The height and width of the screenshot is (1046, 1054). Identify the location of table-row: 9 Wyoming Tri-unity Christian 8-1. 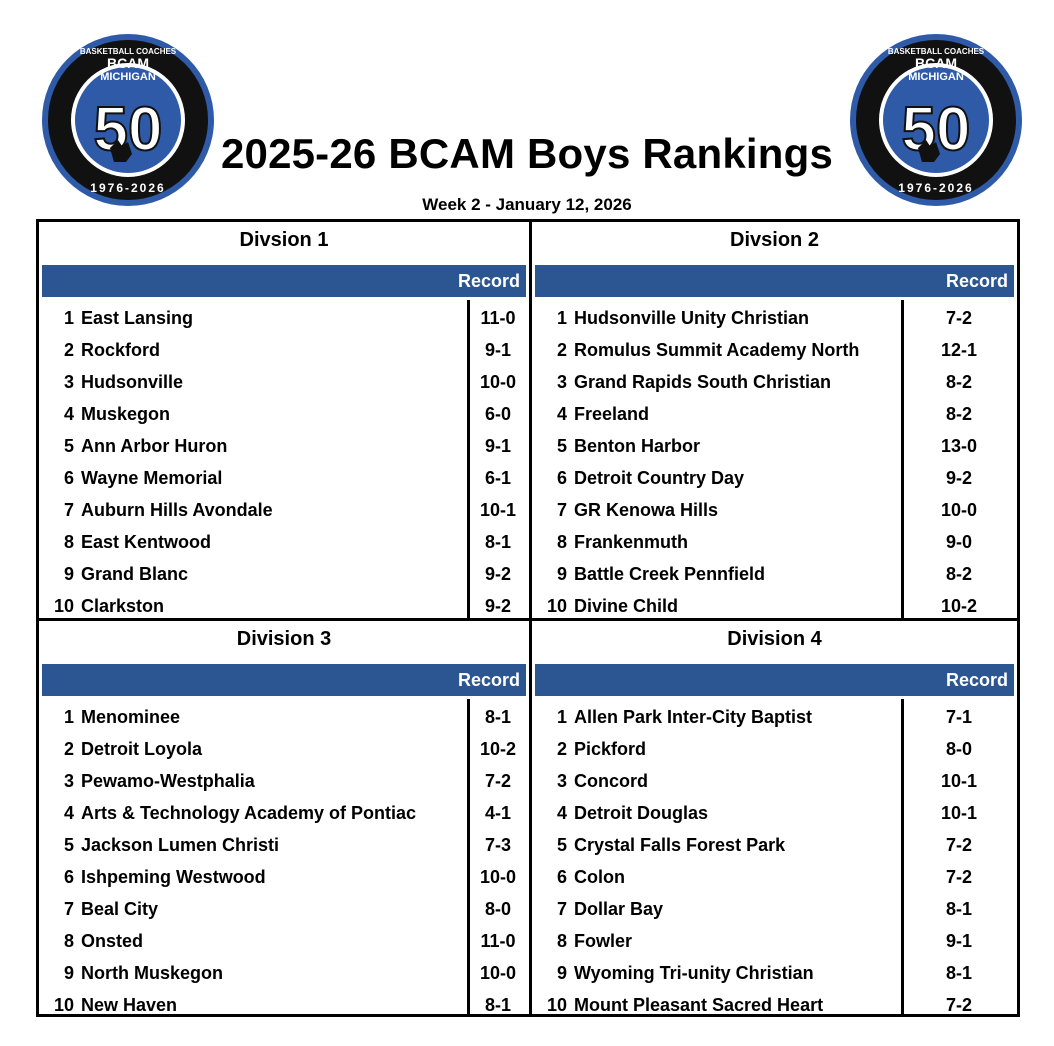
(774, 973).